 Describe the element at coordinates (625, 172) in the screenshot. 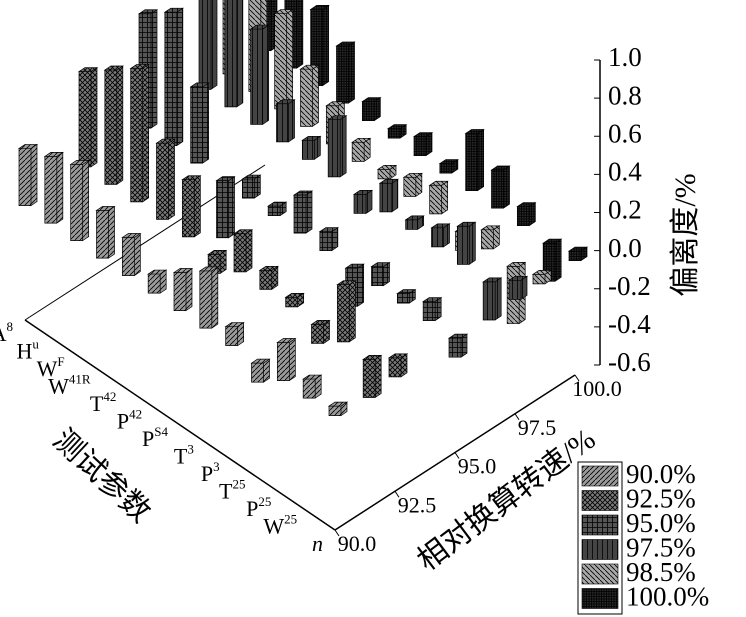

I see `y-tick-label: 0.4` at that location.